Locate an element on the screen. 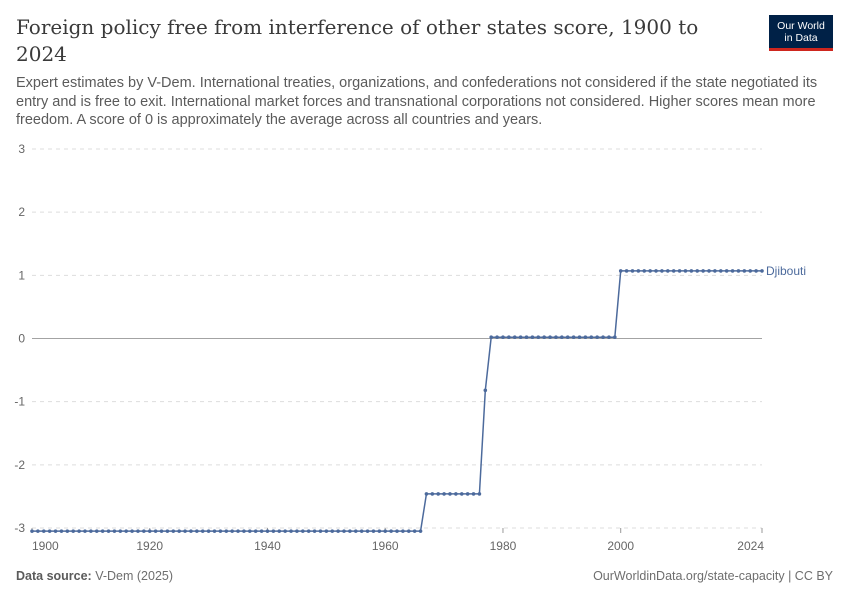 The height and width of the screenshot is (600, 850). x-tick-label: 2024 is located at coordinates (750, 546).